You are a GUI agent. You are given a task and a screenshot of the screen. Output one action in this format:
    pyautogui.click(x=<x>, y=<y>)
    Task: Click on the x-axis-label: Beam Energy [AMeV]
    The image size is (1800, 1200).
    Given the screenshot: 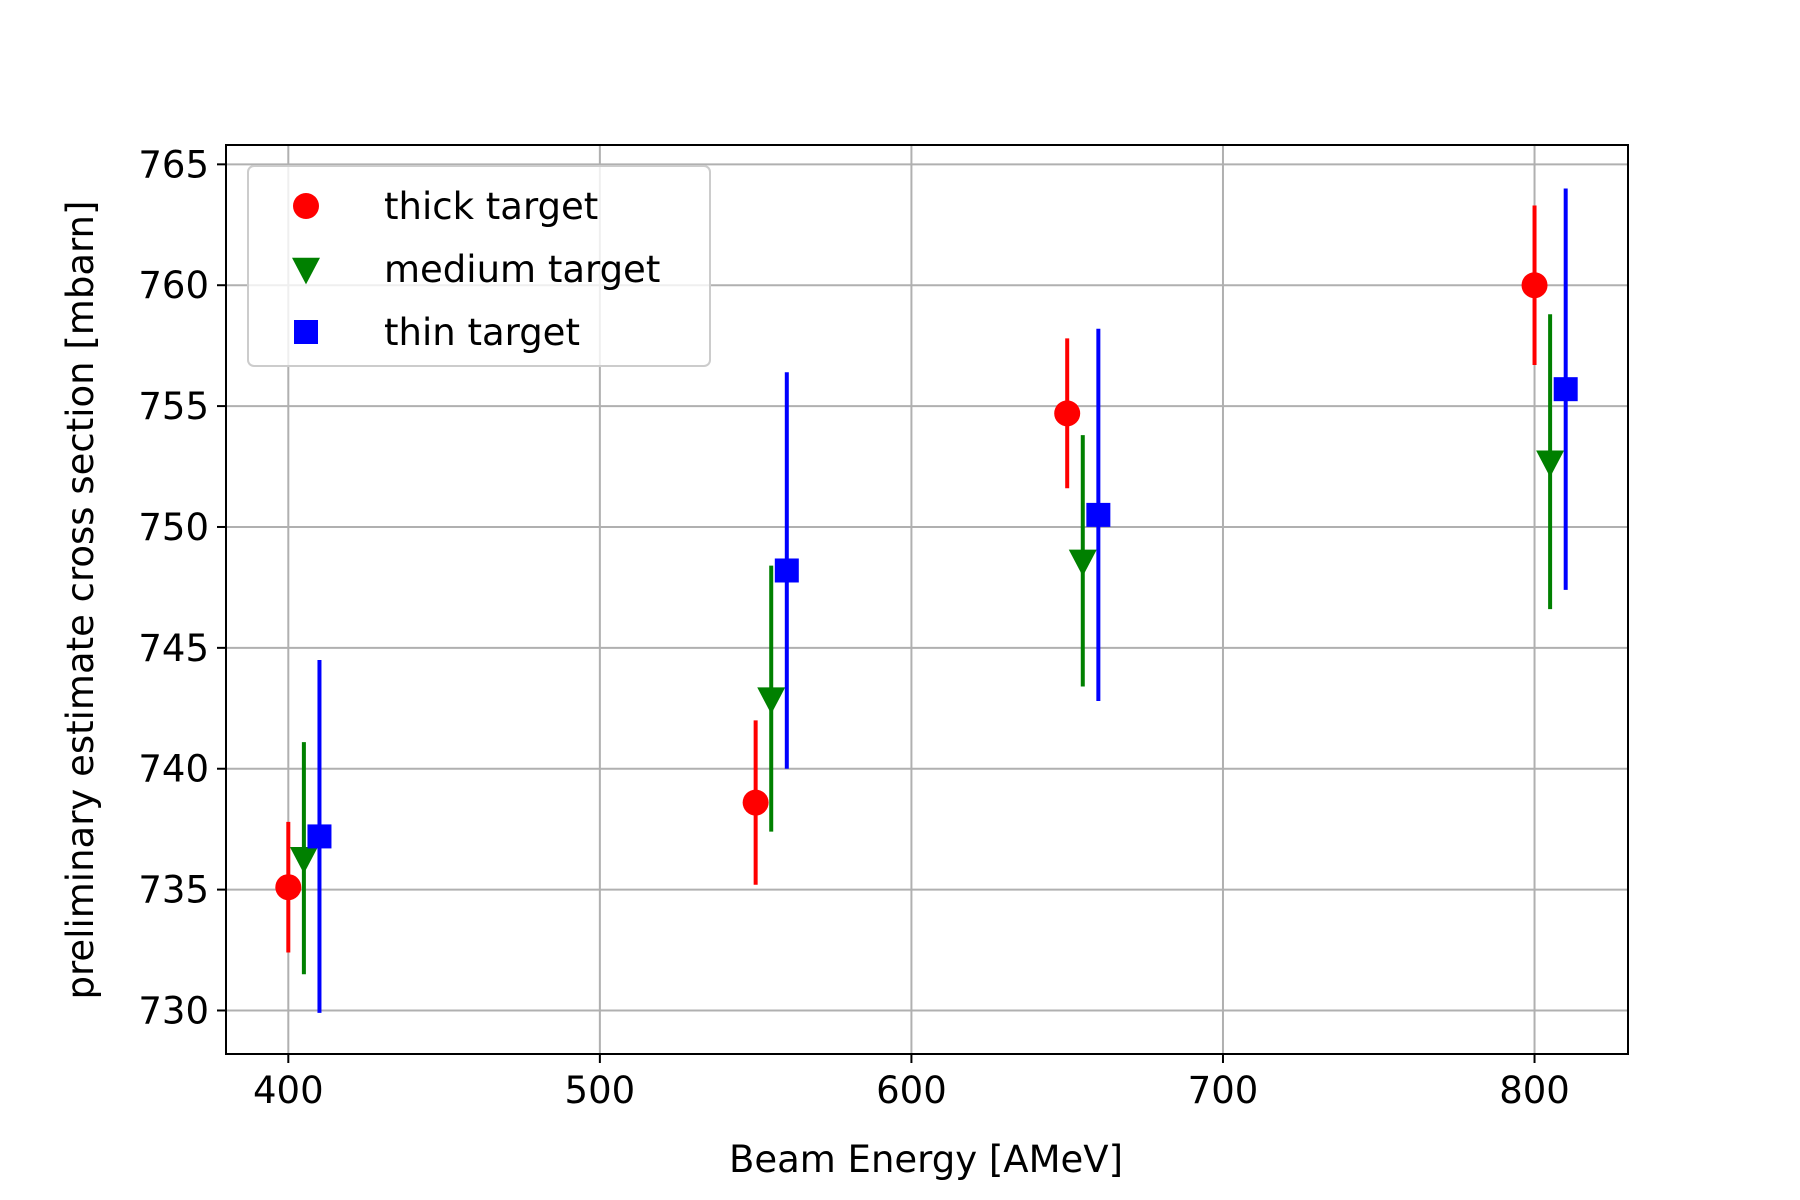 What is the action you would take?
    pyautogui.click(x=926, y=1159)
    